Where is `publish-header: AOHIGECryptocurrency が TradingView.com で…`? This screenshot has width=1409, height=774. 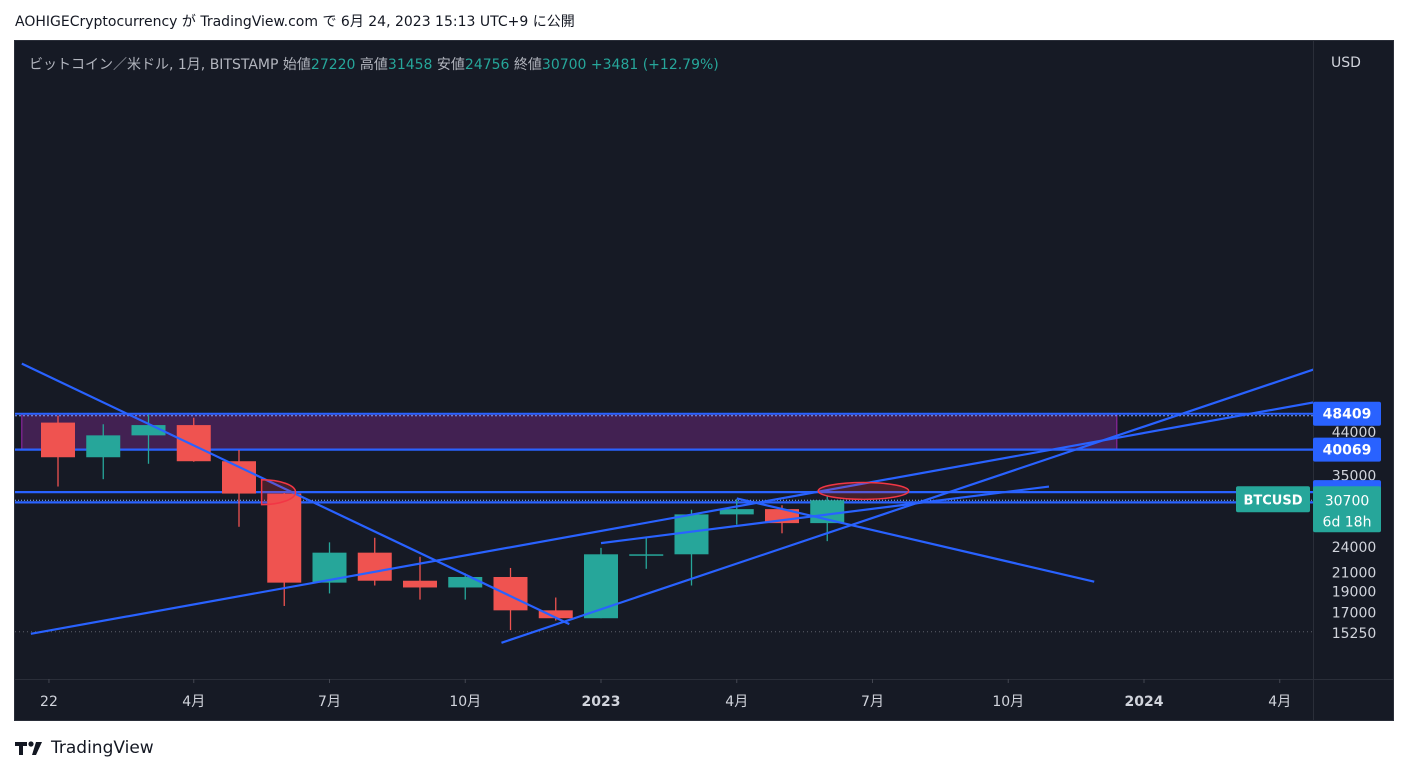 publish-header: AOHIGECryptocurrency が TradingView.com で… is located at coordinates (295, 22).